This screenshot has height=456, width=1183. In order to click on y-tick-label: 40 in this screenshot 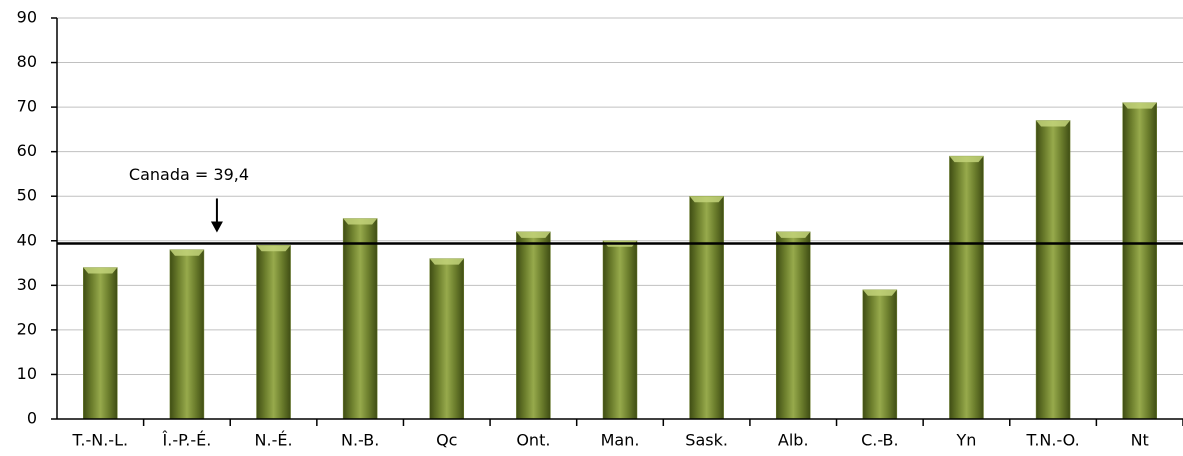, I will do `click(27, 239)`.